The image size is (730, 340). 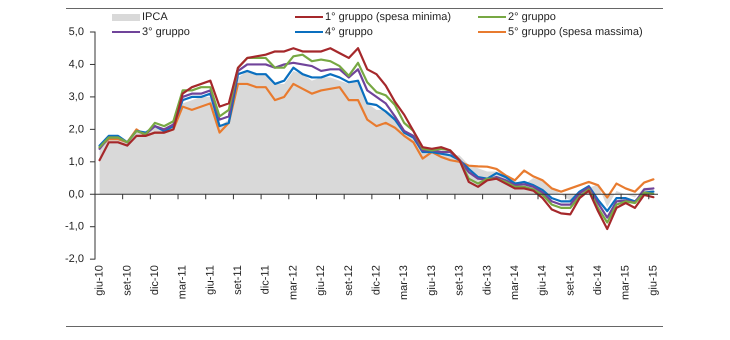 I want to click on legend-label: 5° gruppo (spesa massima), so click(x=575, y=32).